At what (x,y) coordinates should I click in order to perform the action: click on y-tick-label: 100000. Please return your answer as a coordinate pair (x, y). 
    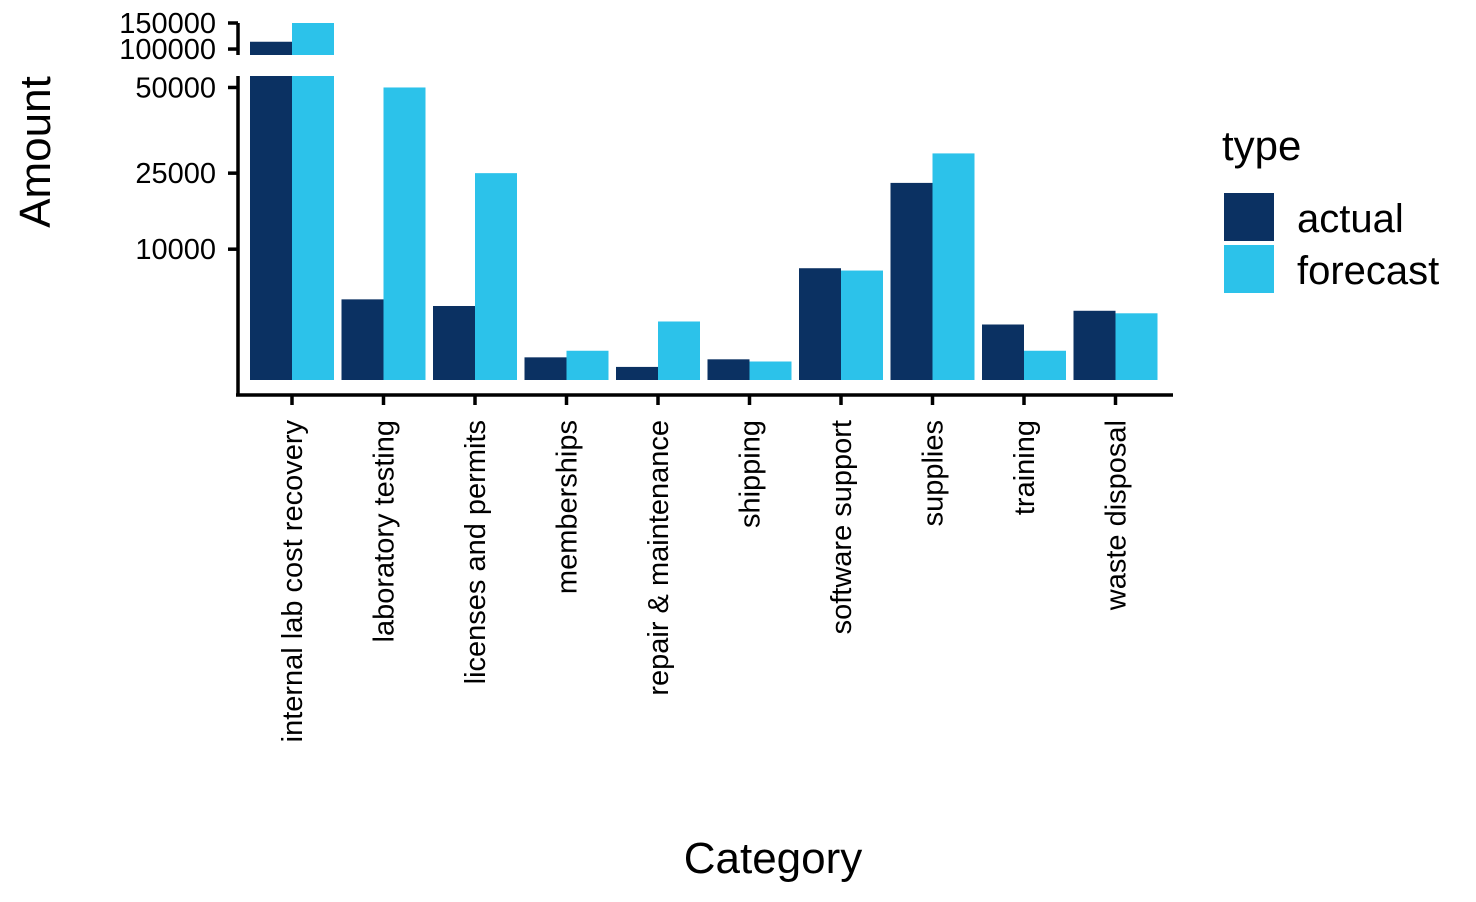
    Looking at the image, I should click on (167, 50).